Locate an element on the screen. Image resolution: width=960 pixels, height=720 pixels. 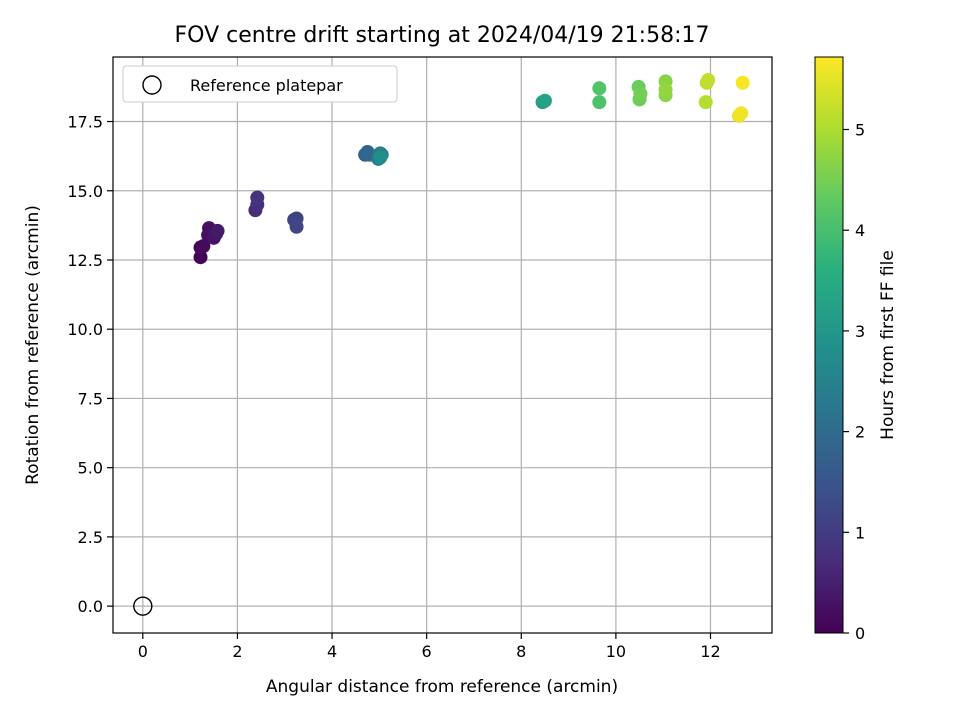
colorbar-gradient is located at coordinates (829, 345).